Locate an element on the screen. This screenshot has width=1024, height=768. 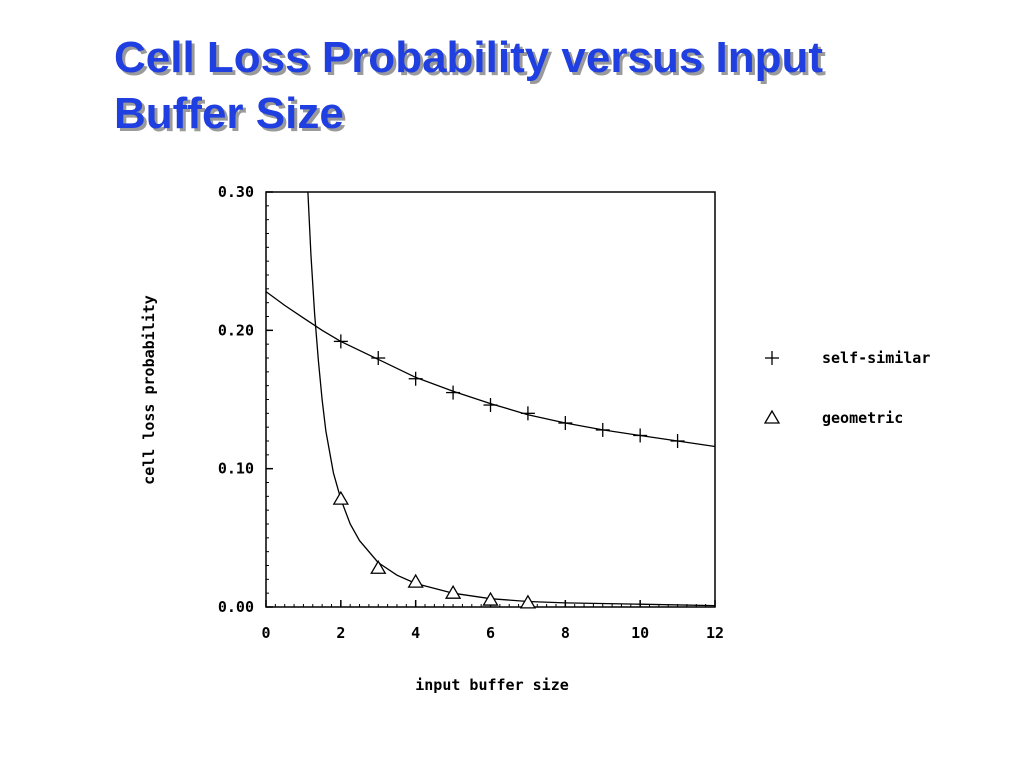
legend-self-similar-label: self-similar is located at coordinates (876, 358).